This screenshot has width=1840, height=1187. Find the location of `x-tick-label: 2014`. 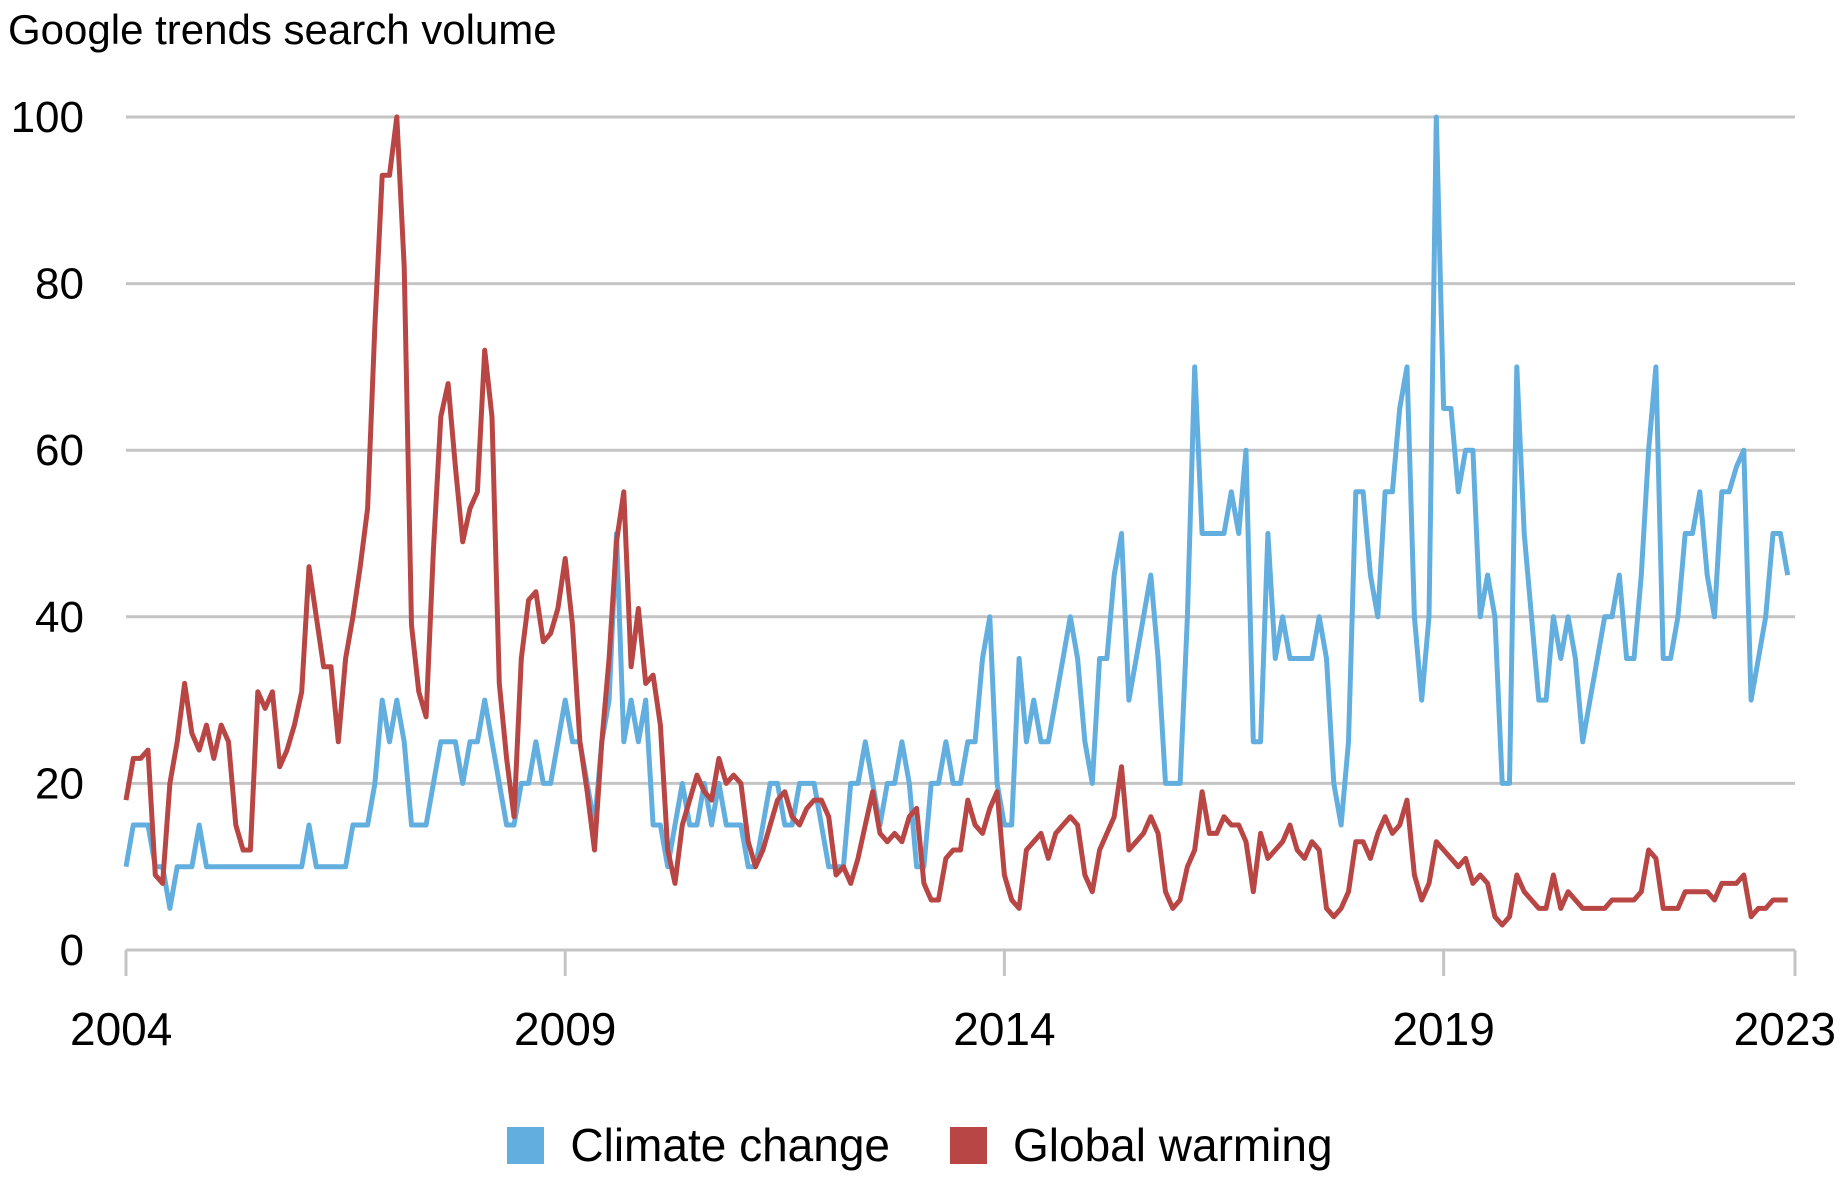

x-tick-label: 2014 is located at coordinates (1004, 1029).